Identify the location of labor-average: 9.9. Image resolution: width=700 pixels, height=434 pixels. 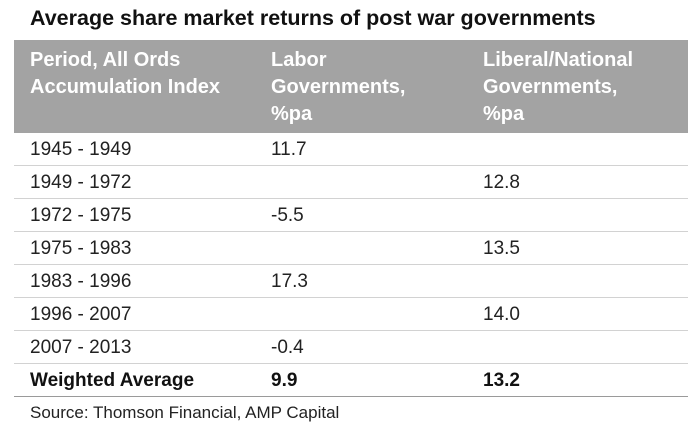
(284, 380).